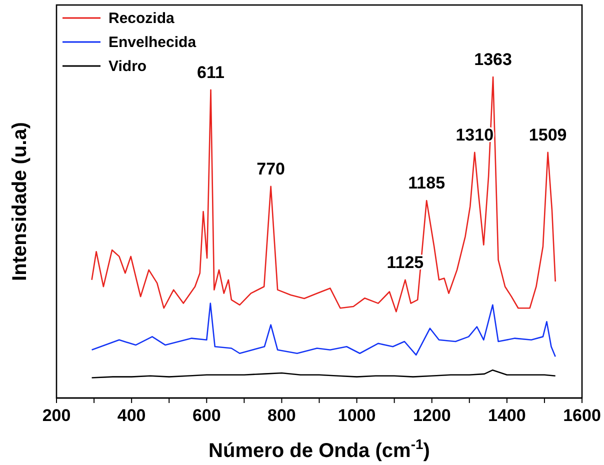  What do you see at coordinates (319, 449) in the screenshot?
I see `x-axis-title: Número de Onda (cm$^{-1}$)` at bounding box center [319, 449].